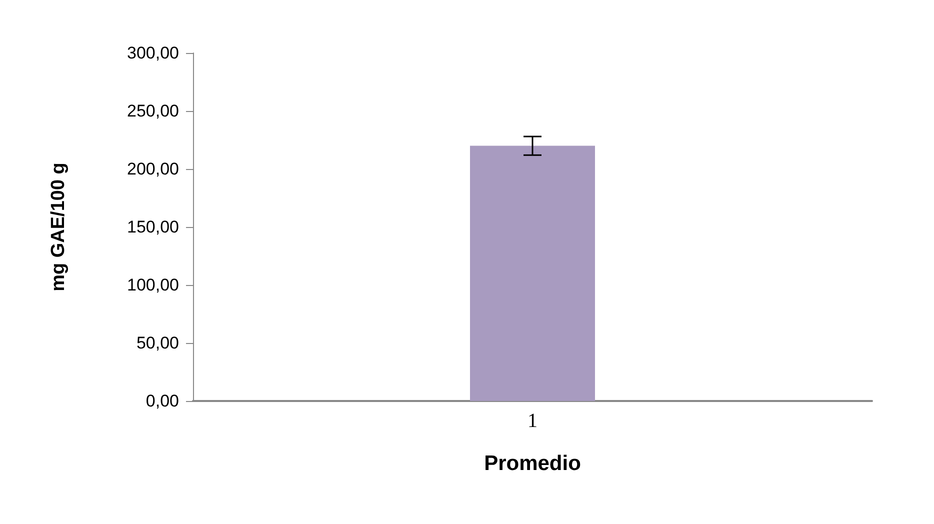 The height and width of the screenshot is (524, 934). Describe the element at coordinates (153, 285) in the screenshot. I see `y-tick-label: 100,00` at that location.